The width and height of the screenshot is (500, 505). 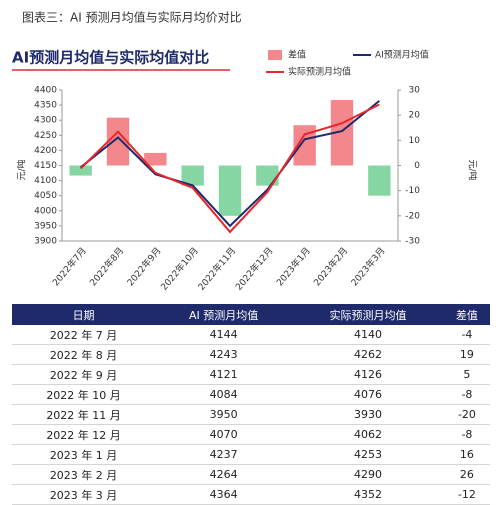 What do you see at coordinates (84, 314) in the screenshot?
I see `column-header: 日期` at bounding box center [84, 314].